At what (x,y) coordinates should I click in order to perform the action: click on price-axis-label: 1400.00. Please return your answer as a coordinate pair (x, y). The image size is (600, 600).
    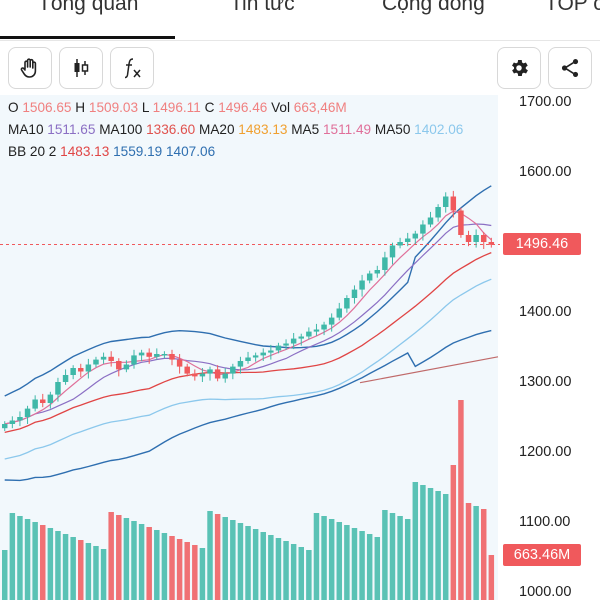
    Looking at the image, I should click on (545, 312).